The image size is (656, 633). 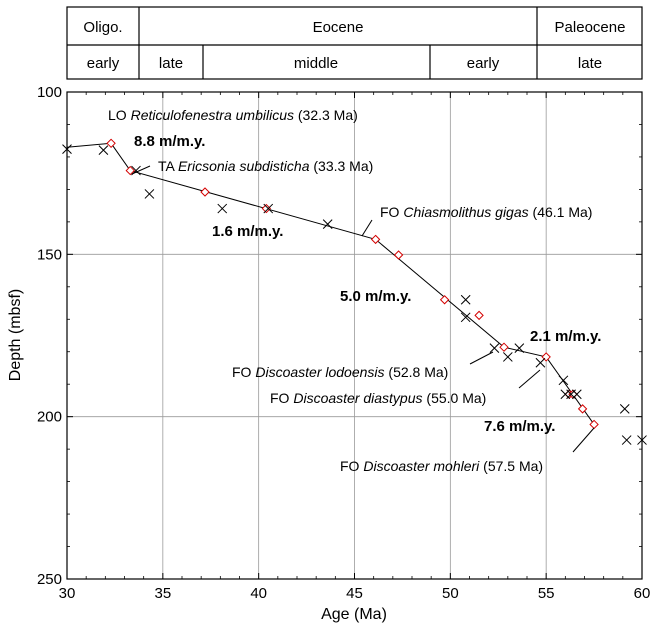 What do you see at coordinates (162, 593) in the screenshot?
I see `x-tick-label: 35` at bounding box center [162, 593].